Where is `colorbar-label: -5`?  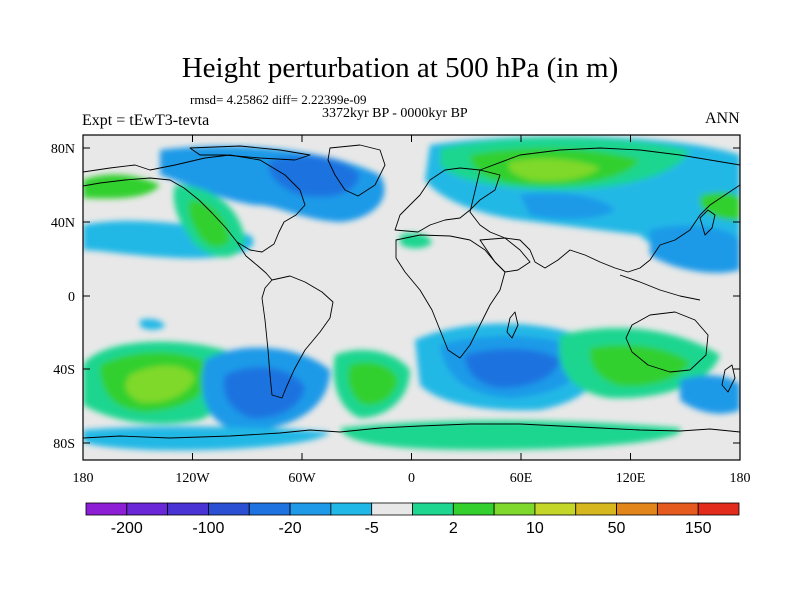
colorbar-label: -5 is located at coordinates (372, 528).